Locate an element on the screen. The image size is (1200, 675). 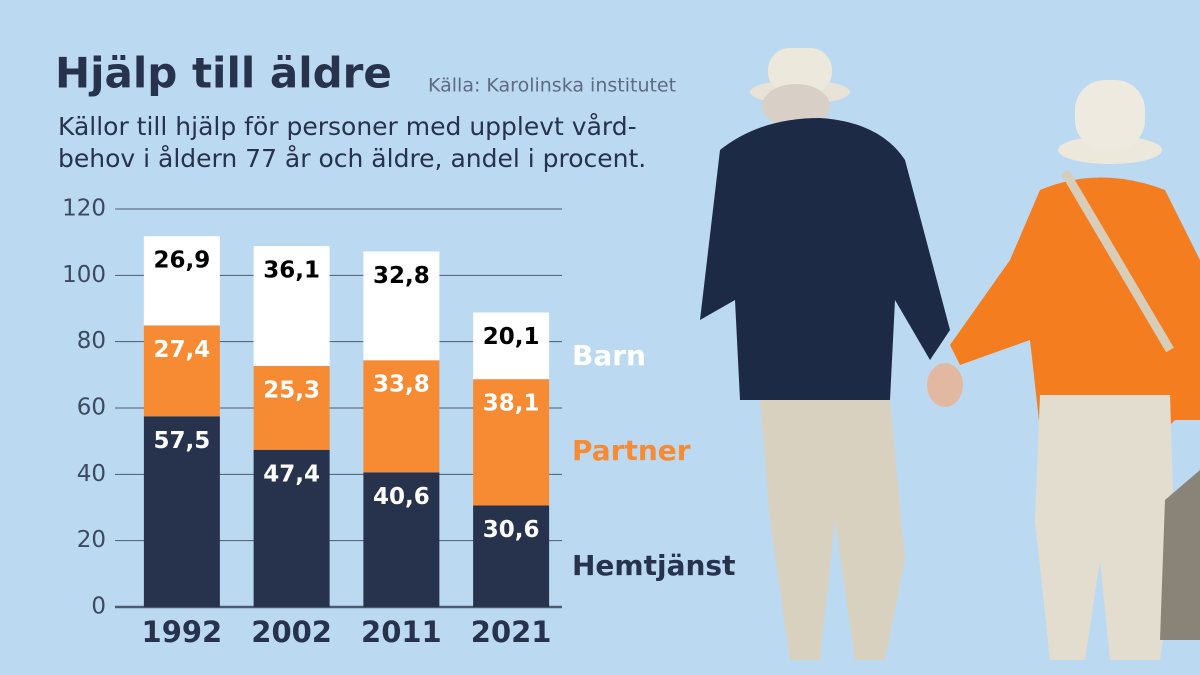
data-label: 32,8 is located at coordinates (401, 276).